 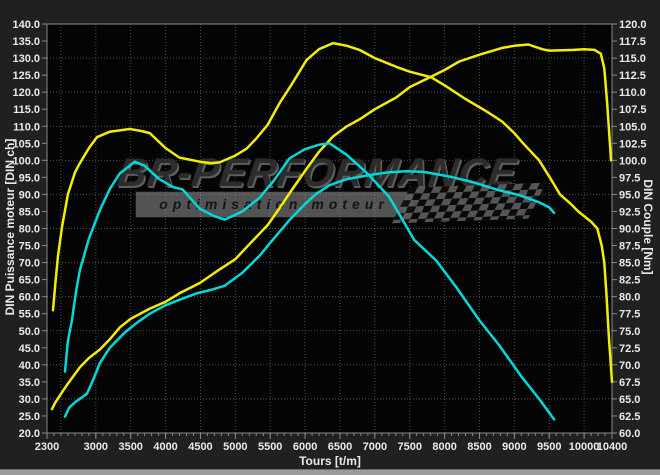 I want to click on left-axis-tick-label: 115.0, so click(x=26, y=110).